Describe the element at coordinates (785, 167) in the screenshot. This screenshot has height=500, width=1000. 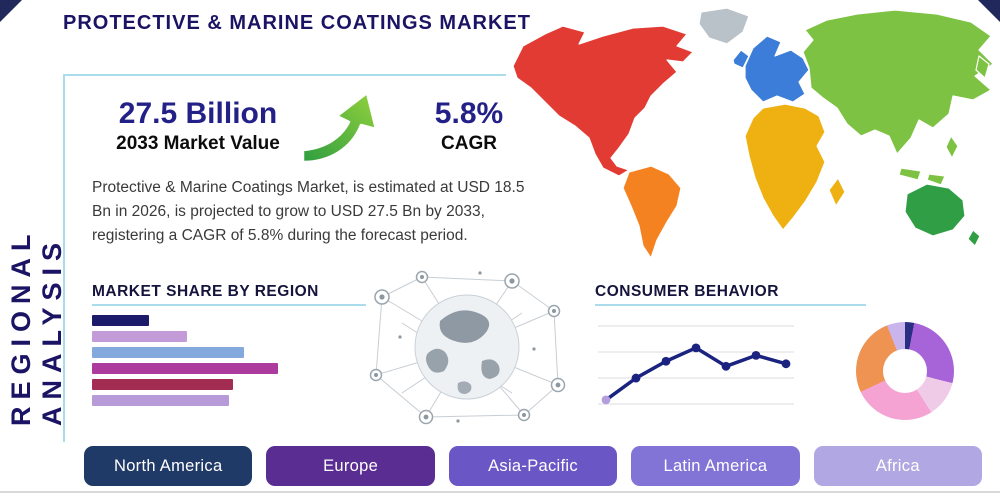
I see `map-africa` at that location.